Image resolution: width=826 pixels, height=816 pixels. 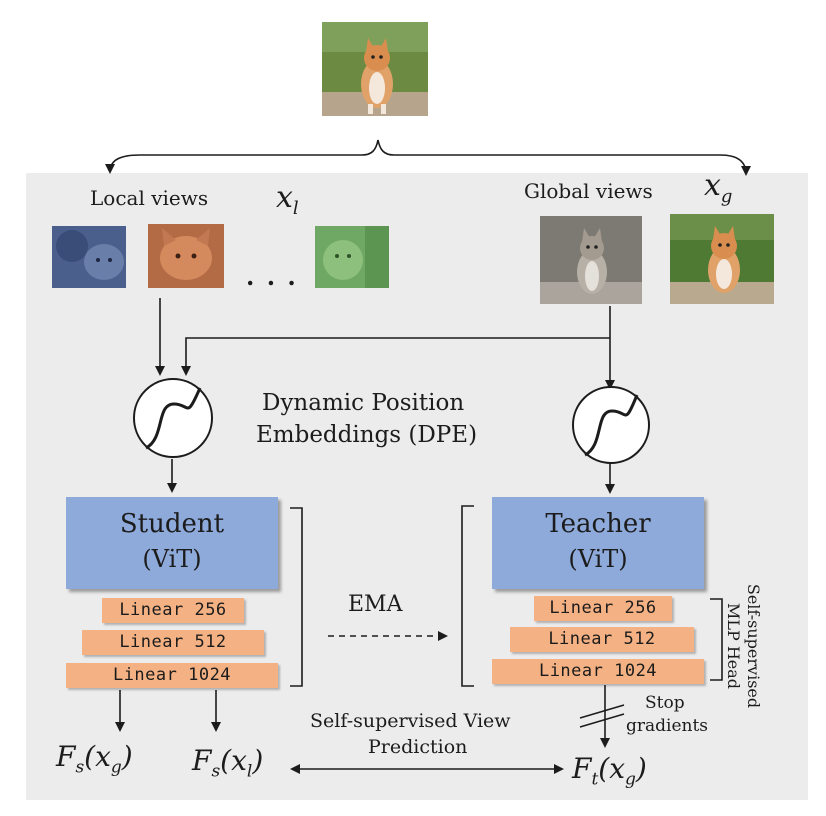 What do you see at coordinates (186, 256) in the screenshot?
I see `local-view-orange-thumbnail` at bounding box center [186, 256].